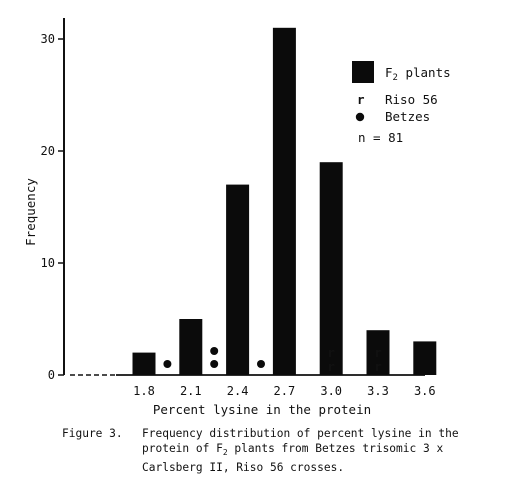  What do you see at coordinates (191, 391) in the screenshot?
I see `x-tick-label: 2.1` at bounding box center [191, 391].